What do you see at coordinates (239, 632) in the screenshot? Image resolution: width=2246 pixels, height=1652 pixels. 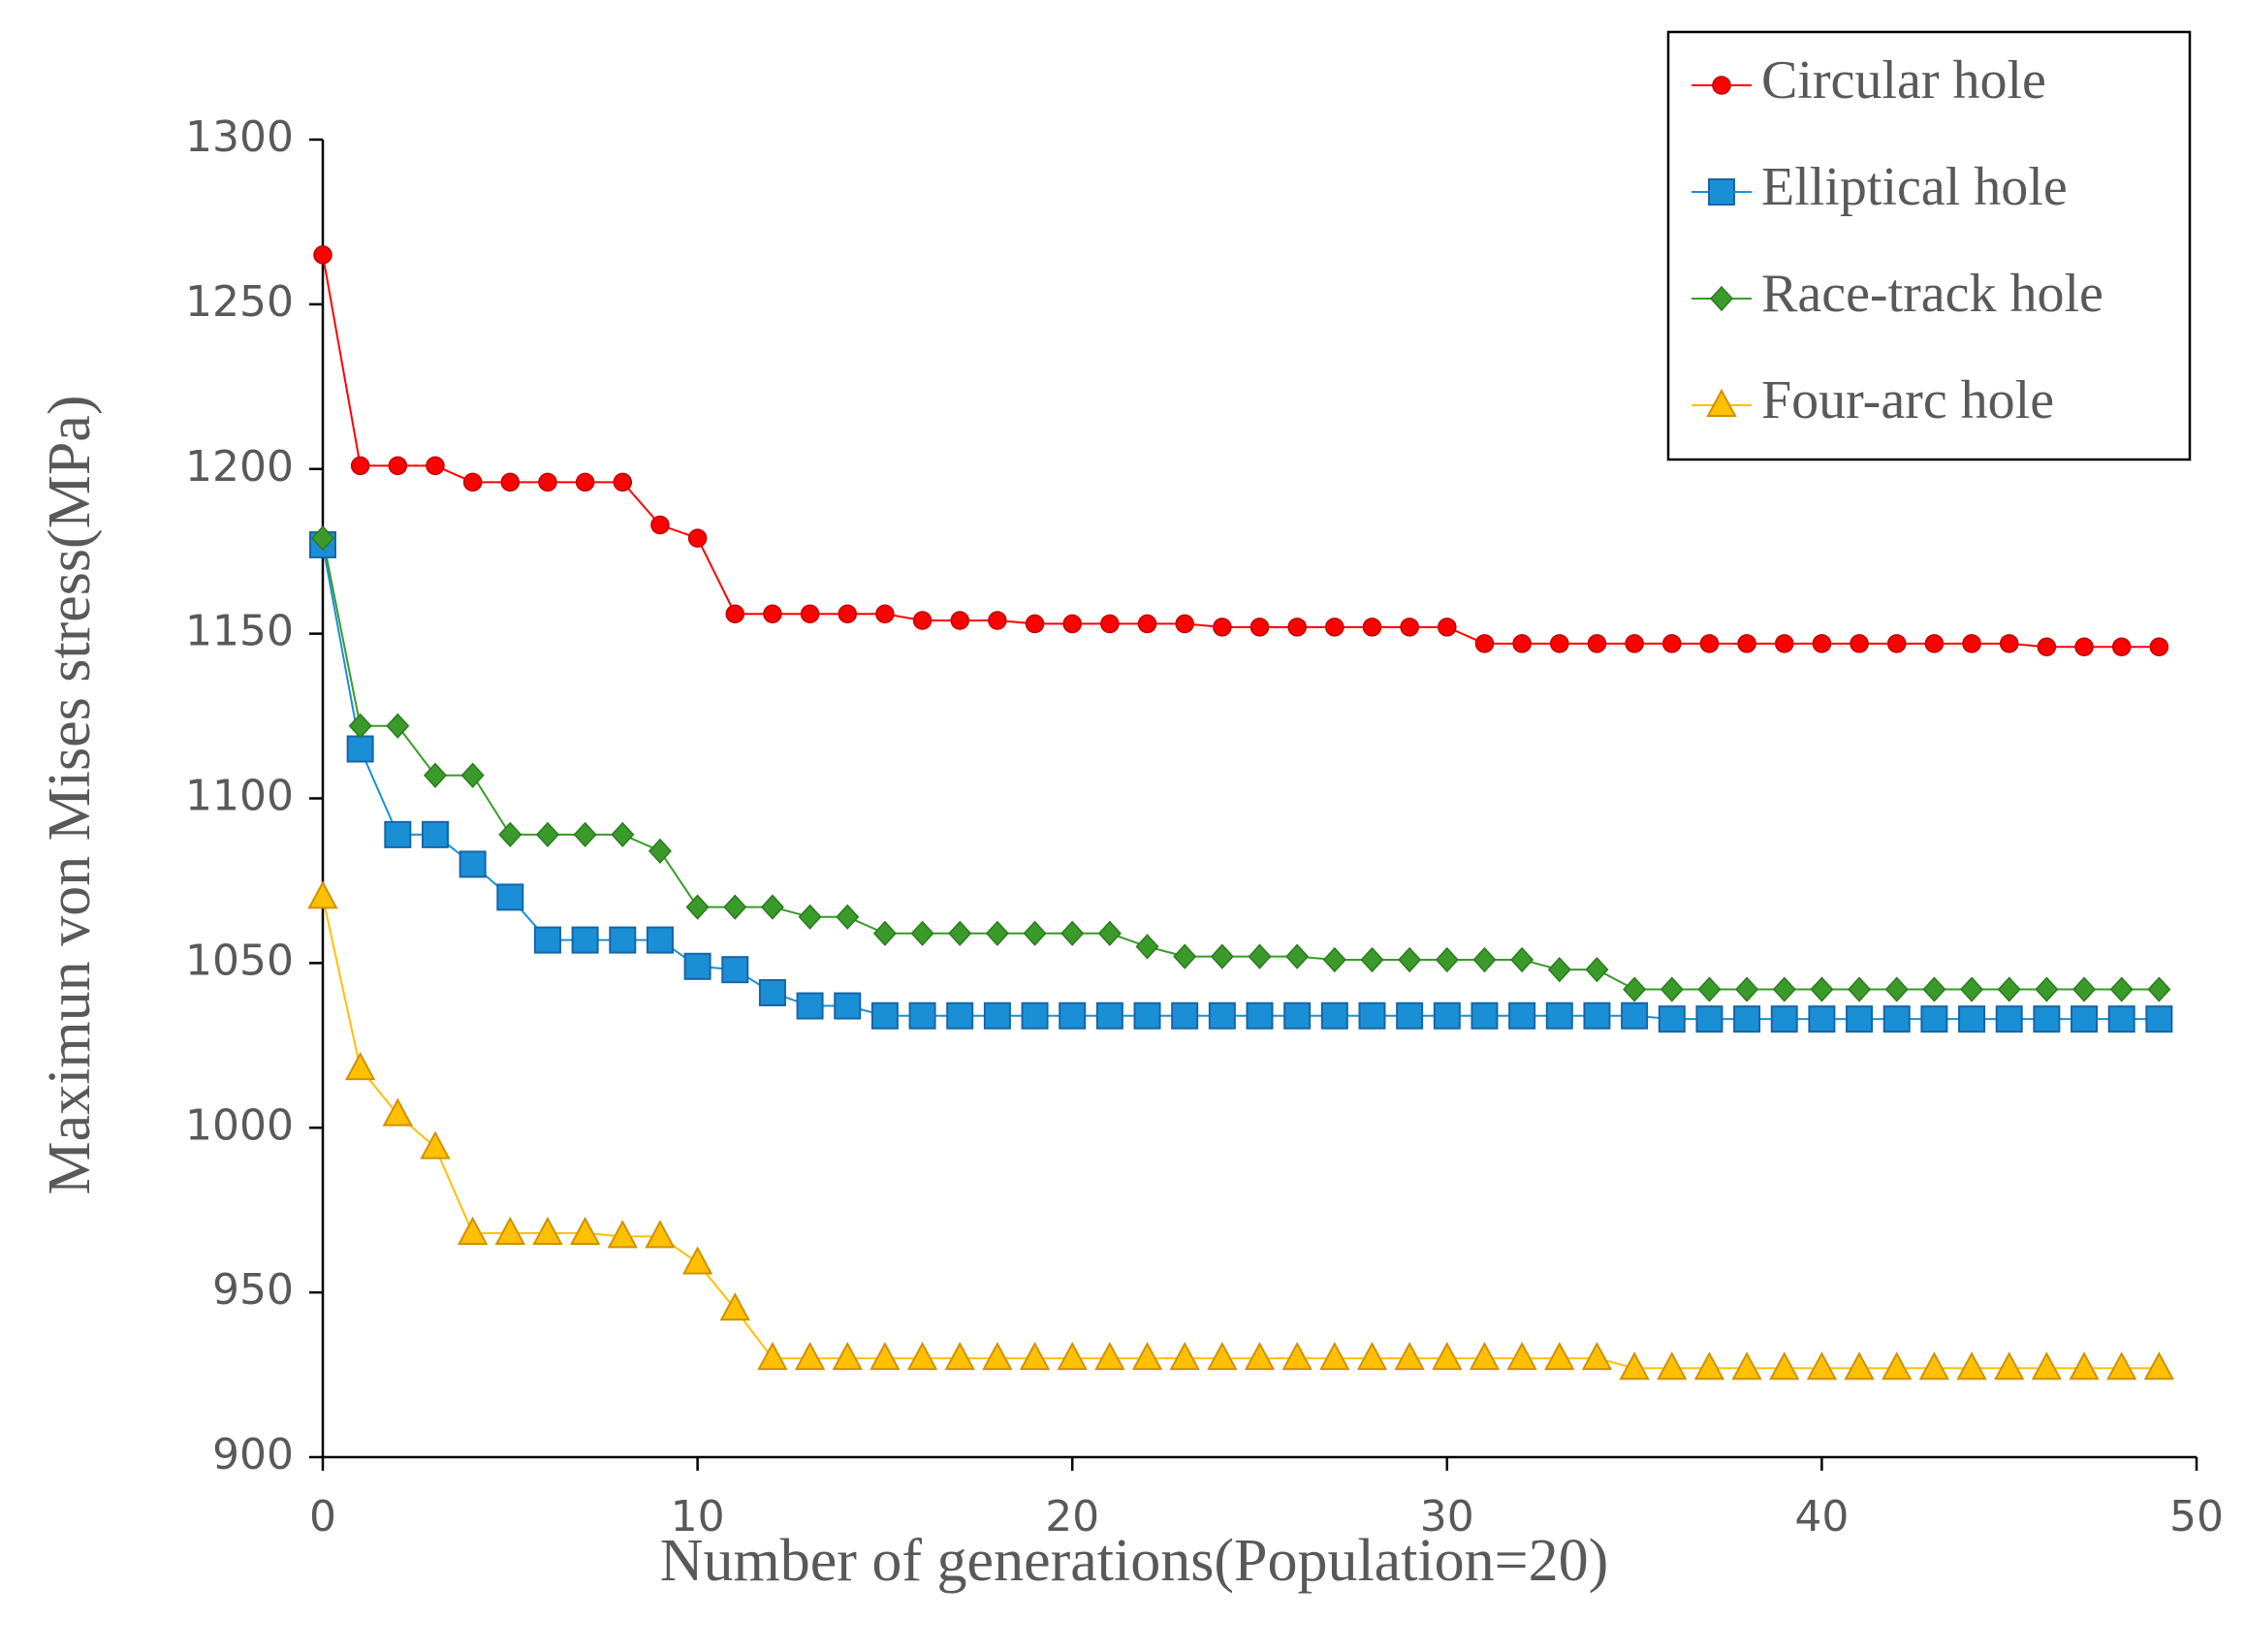 I see `y-tick-label: 1150` at bounding box center [239, 632].